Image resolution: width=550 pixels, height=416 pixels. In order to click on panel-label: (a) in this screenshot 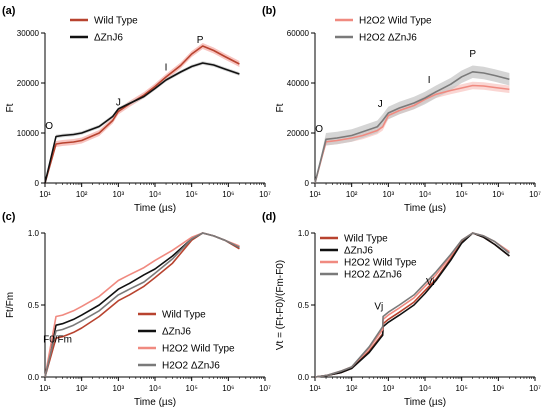, I will do `click(9, 11)`.